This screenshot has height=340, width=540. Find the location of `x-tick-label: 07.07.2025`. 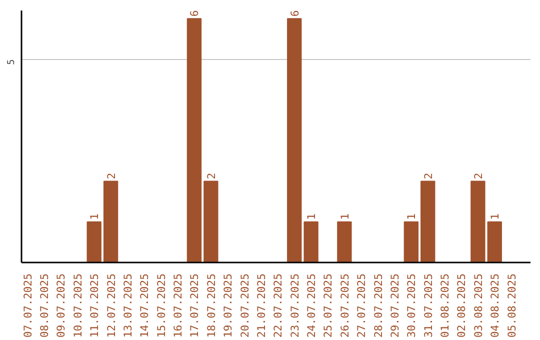

x-tick-label: 07.07.2025 is located at coordinates (27, 306).